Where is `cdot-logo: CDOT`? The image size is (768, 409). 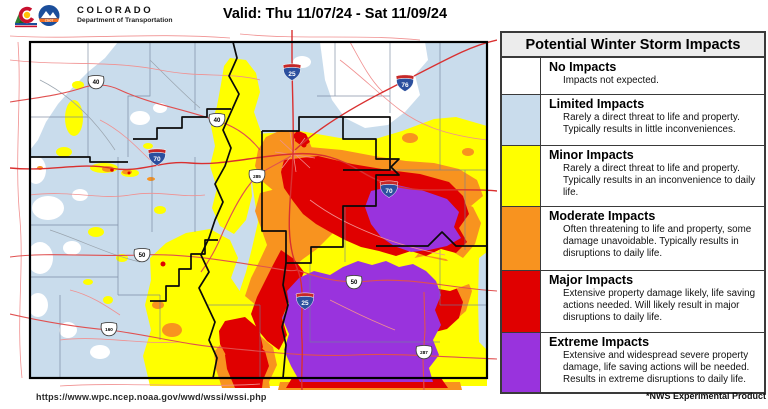
cdot-logo: CDOT is located at coordinates (37, 16).